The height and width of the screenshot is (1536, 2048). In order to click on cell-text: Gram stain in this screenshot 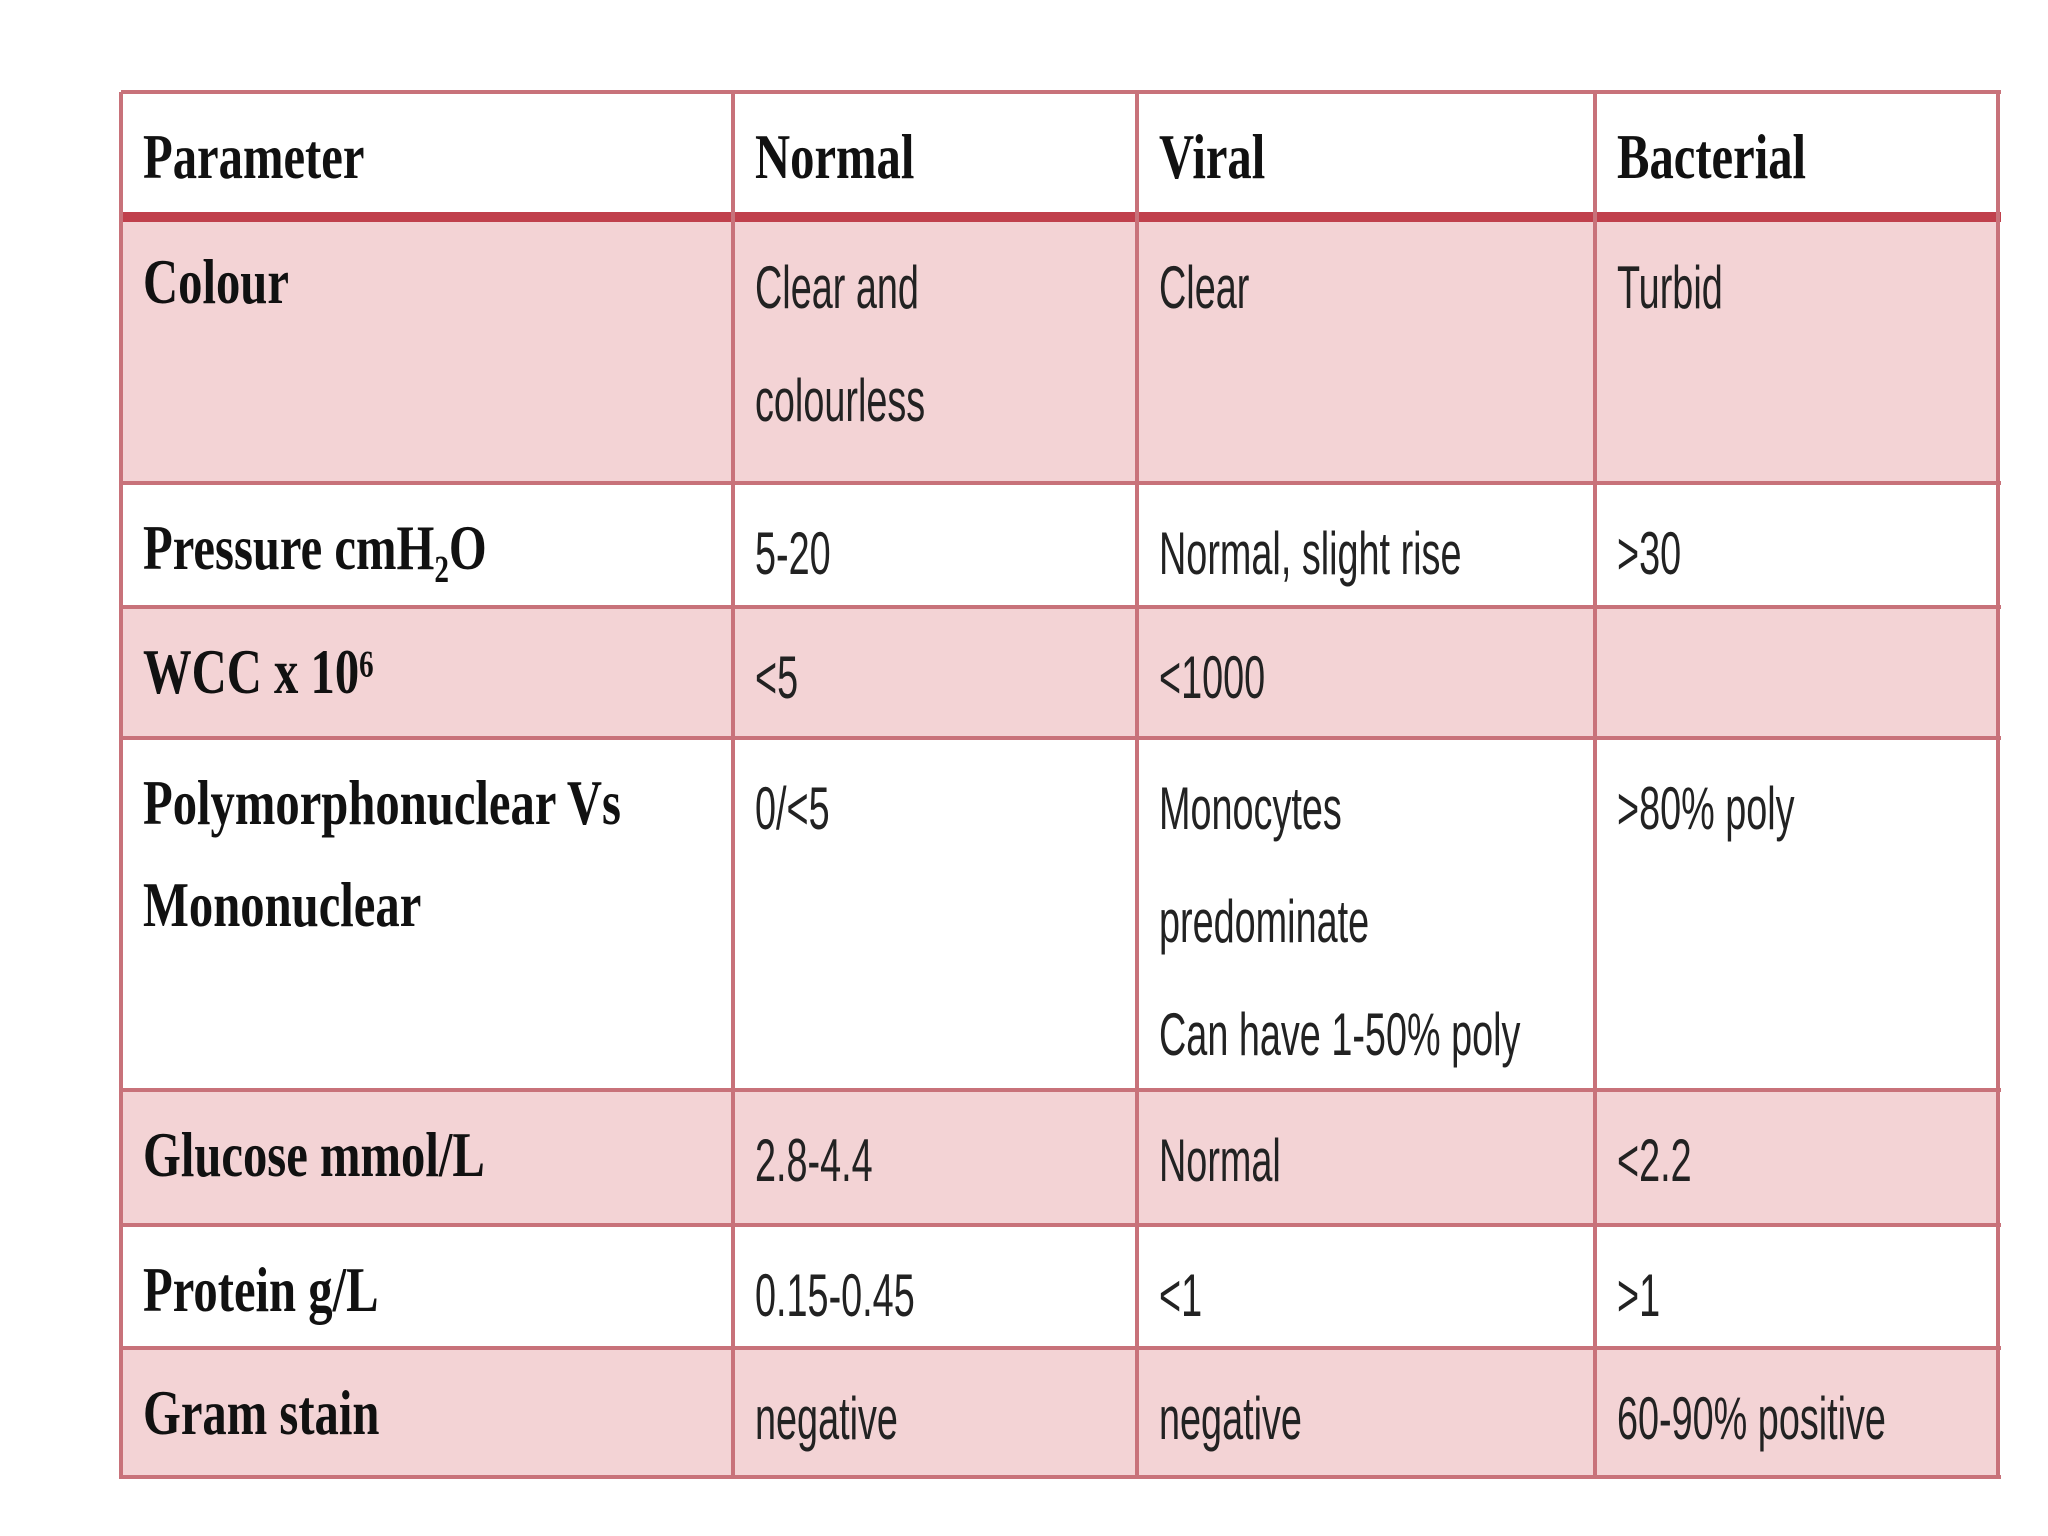, I will do `click(261, 1412)`.